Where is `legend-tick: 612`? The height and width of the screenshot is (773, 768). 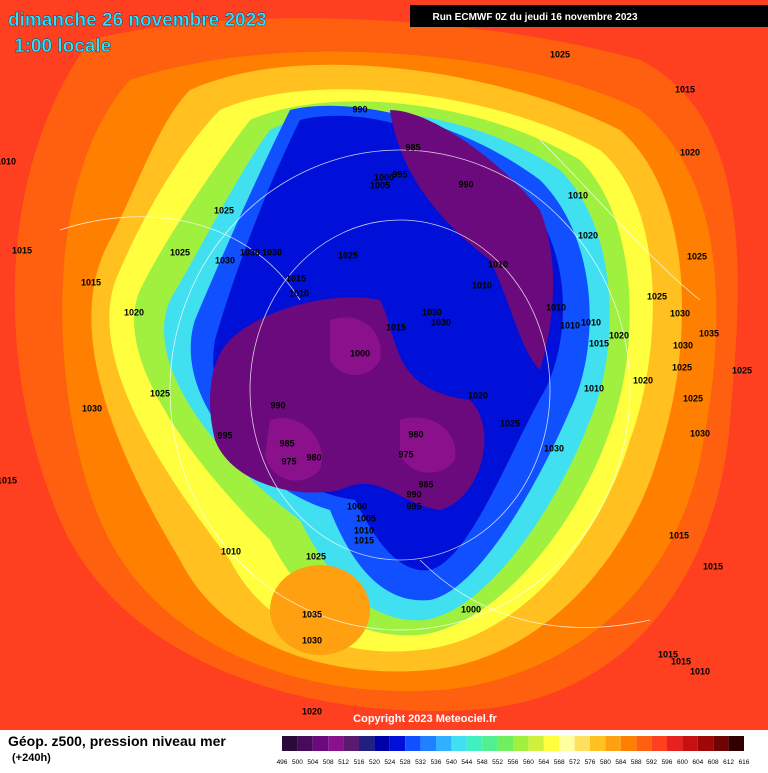
legend-tick: 612 is located at coordinates (728, 762).